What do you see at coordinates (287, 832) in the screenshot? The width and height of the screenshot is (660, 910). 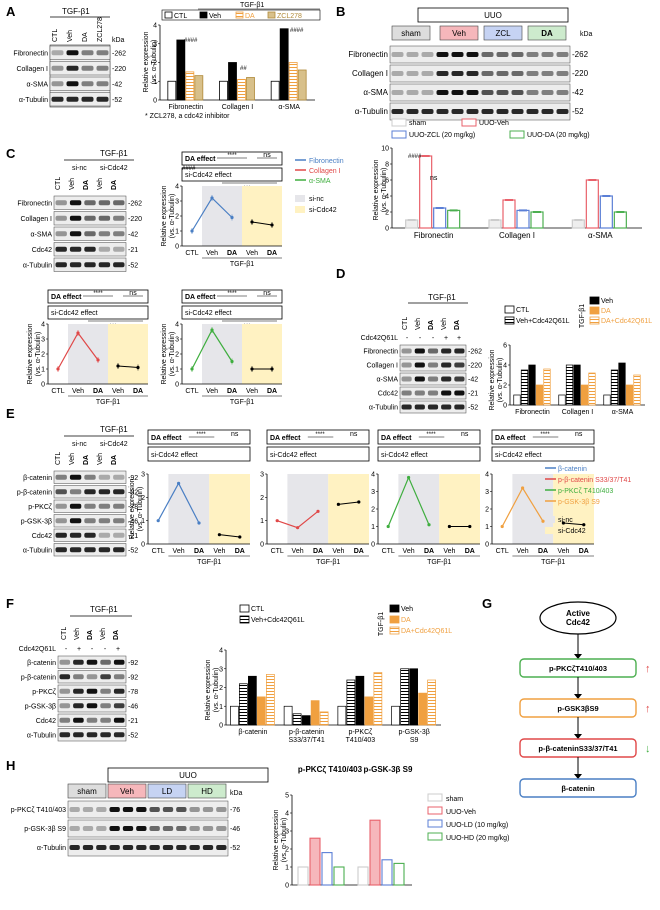 I see `y-tick: 3` at bounding box center [287, 832].